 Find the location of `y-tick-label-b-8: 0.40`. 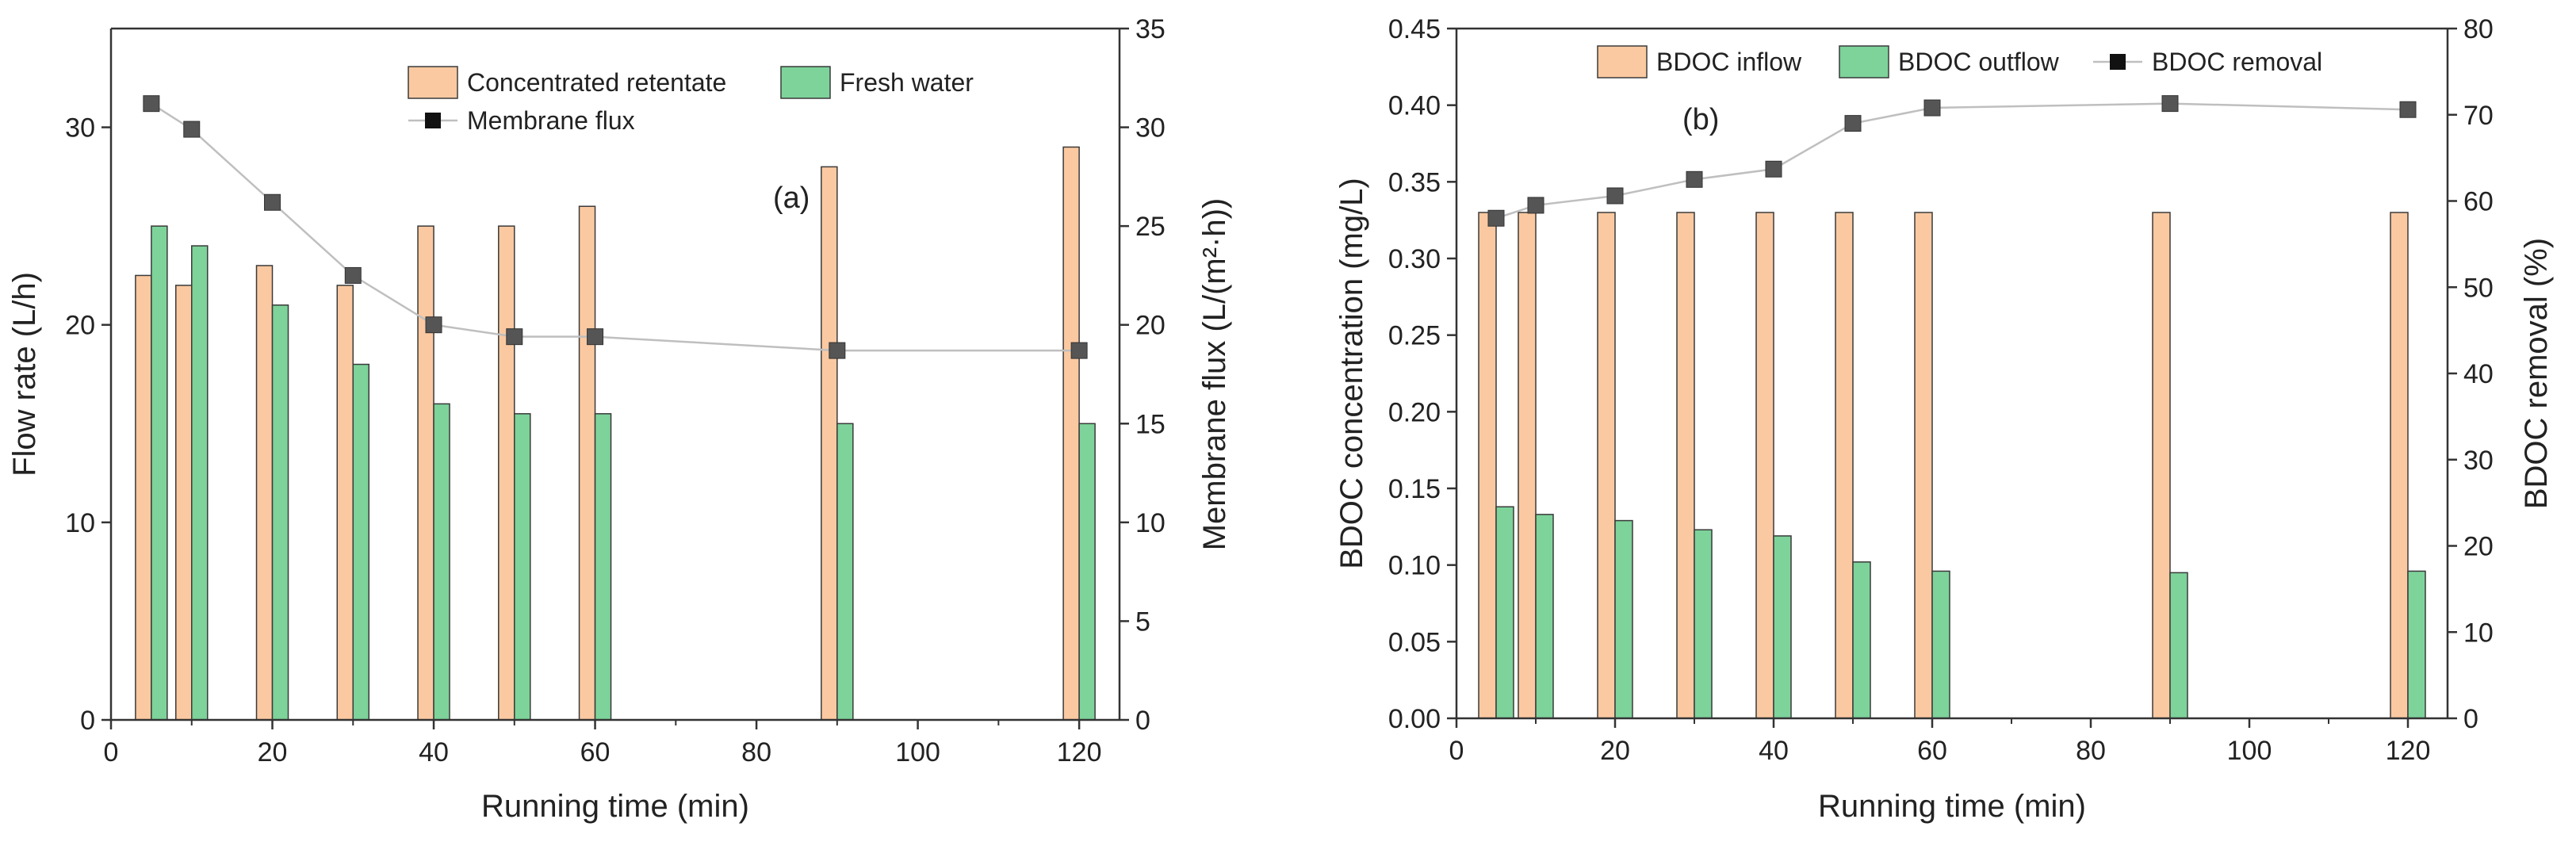

y-tick-label-b-8: 0.40 is located at coordinates (1414, 106).